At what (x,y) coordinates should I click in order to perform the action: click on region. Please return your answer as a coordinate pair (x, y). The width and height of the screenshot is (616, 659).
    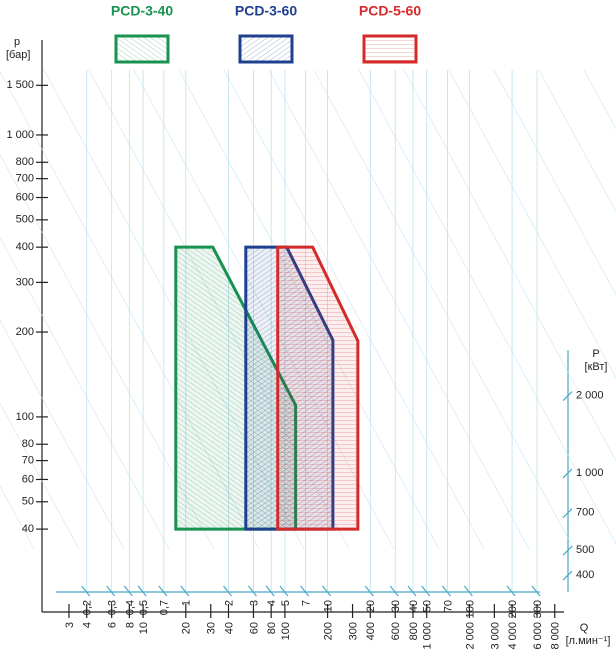
    Looking at the image, I should click on (318, 388).